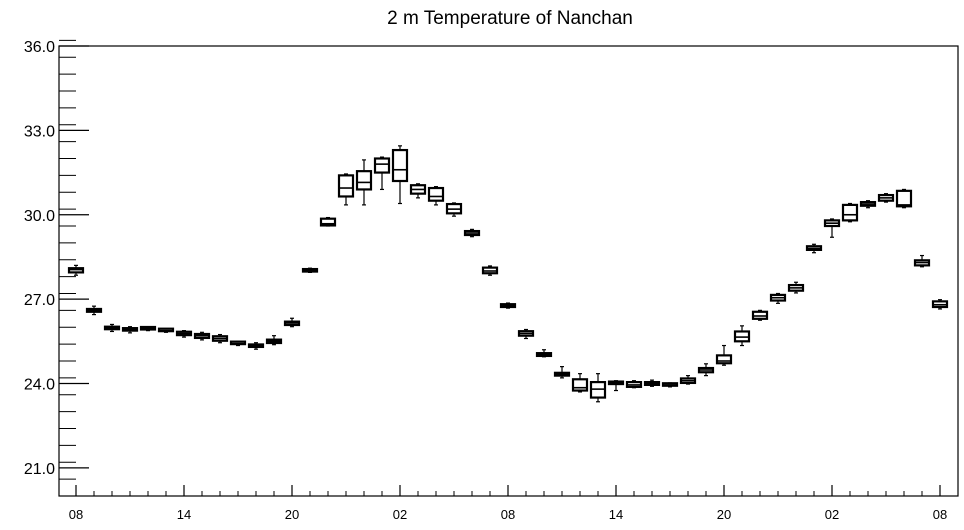 The image size is (964, 530). I want to click on x-axis: 08 14 20 02 08 14 20 02 08, so click(508, 503).